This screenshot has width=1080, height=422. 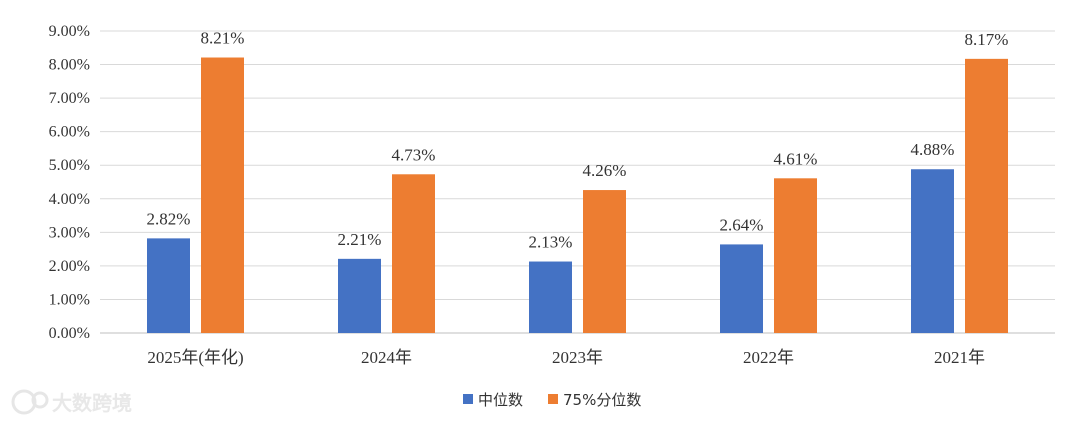 I want to click on y-tick-label: 4.00%, so click(x=69, y=199).